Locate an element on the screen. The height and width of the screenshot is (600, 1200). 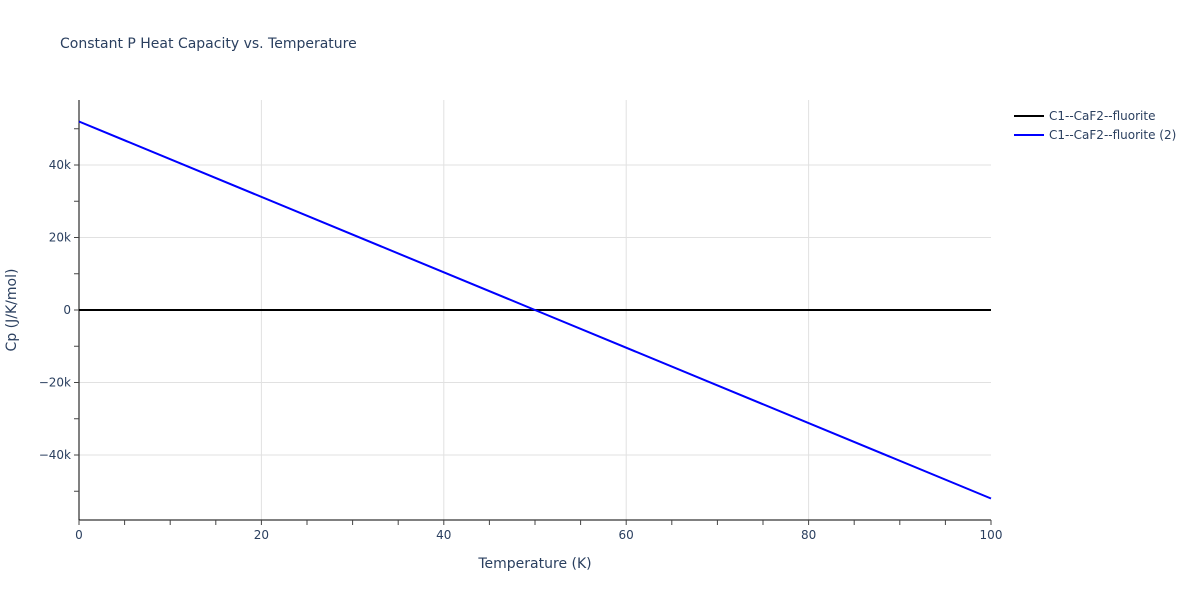
y-axis-label: Cp (J/K/mol) is located at coordinates (12, 310).